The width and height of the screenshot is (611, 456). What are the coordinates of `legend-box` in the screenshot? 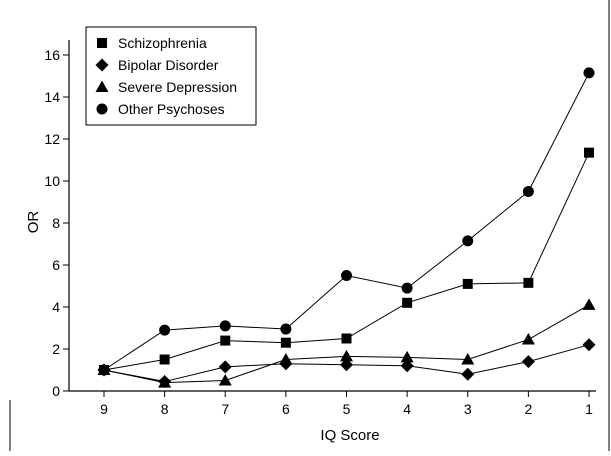 It's located at (171, 76).